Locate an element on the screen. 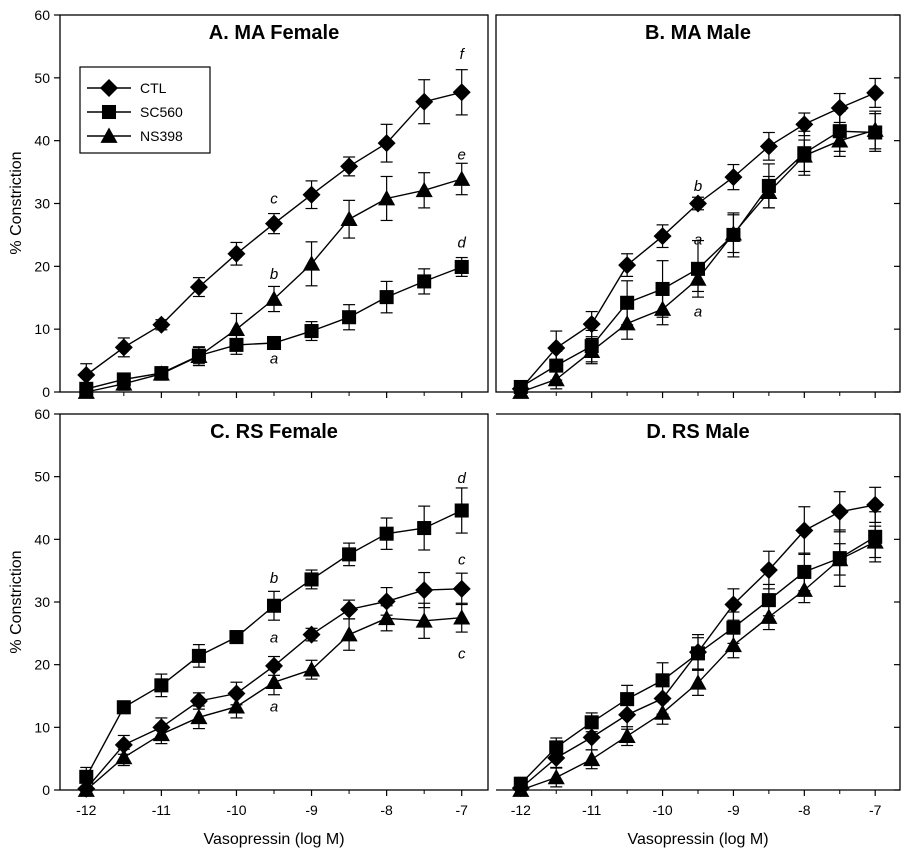  y-tick-label: 10 is located at coordinates (42, 727).